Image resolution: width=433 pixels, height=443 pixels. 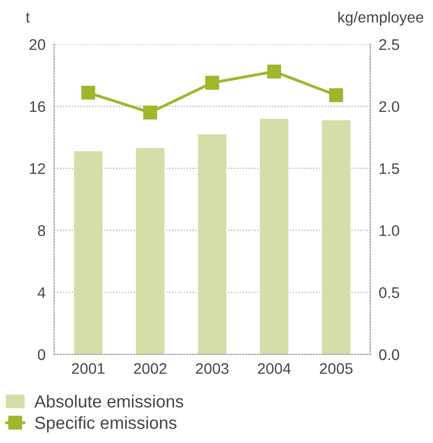 What do you see at coordinates (389, 44) in the screenshot?
I see `y2-tick-label: 2.5` at bounding box center [389, 44].